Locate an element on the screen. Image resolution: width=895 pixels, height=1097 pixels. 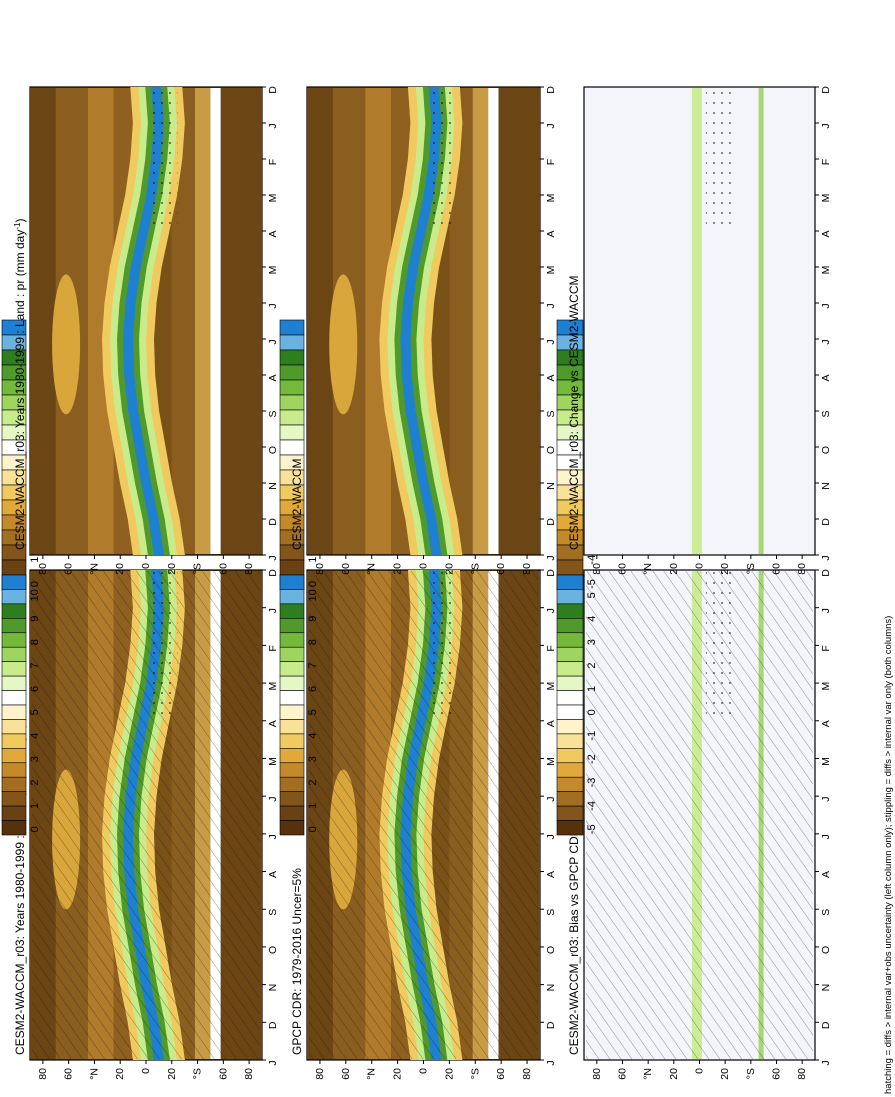
latitude-label: °N is located at coordinates (372, 1074).